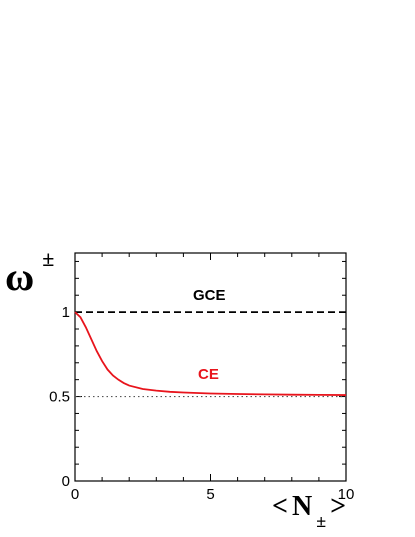 This screenshot has height=537, width=415. I want to click on x-axis-label-subscript: ±, so click(321, 521).